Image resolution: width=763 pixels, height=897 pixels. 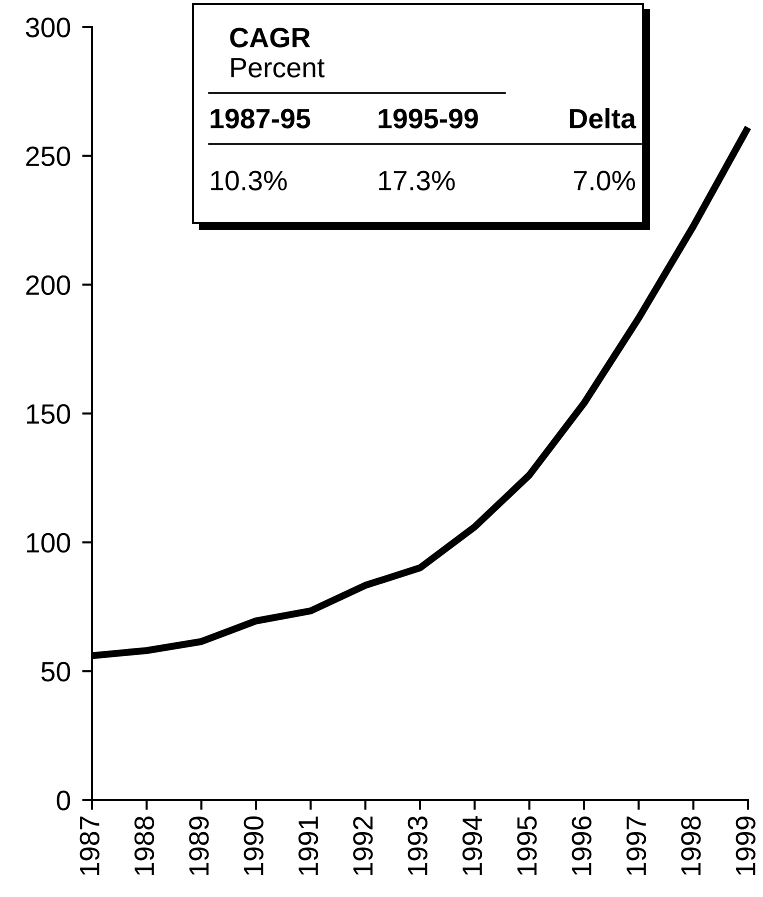 What do you see at coordinates (63, 800) in the screenshot?
I see `y-tick-label: 0` at bounding box center [63, 800].